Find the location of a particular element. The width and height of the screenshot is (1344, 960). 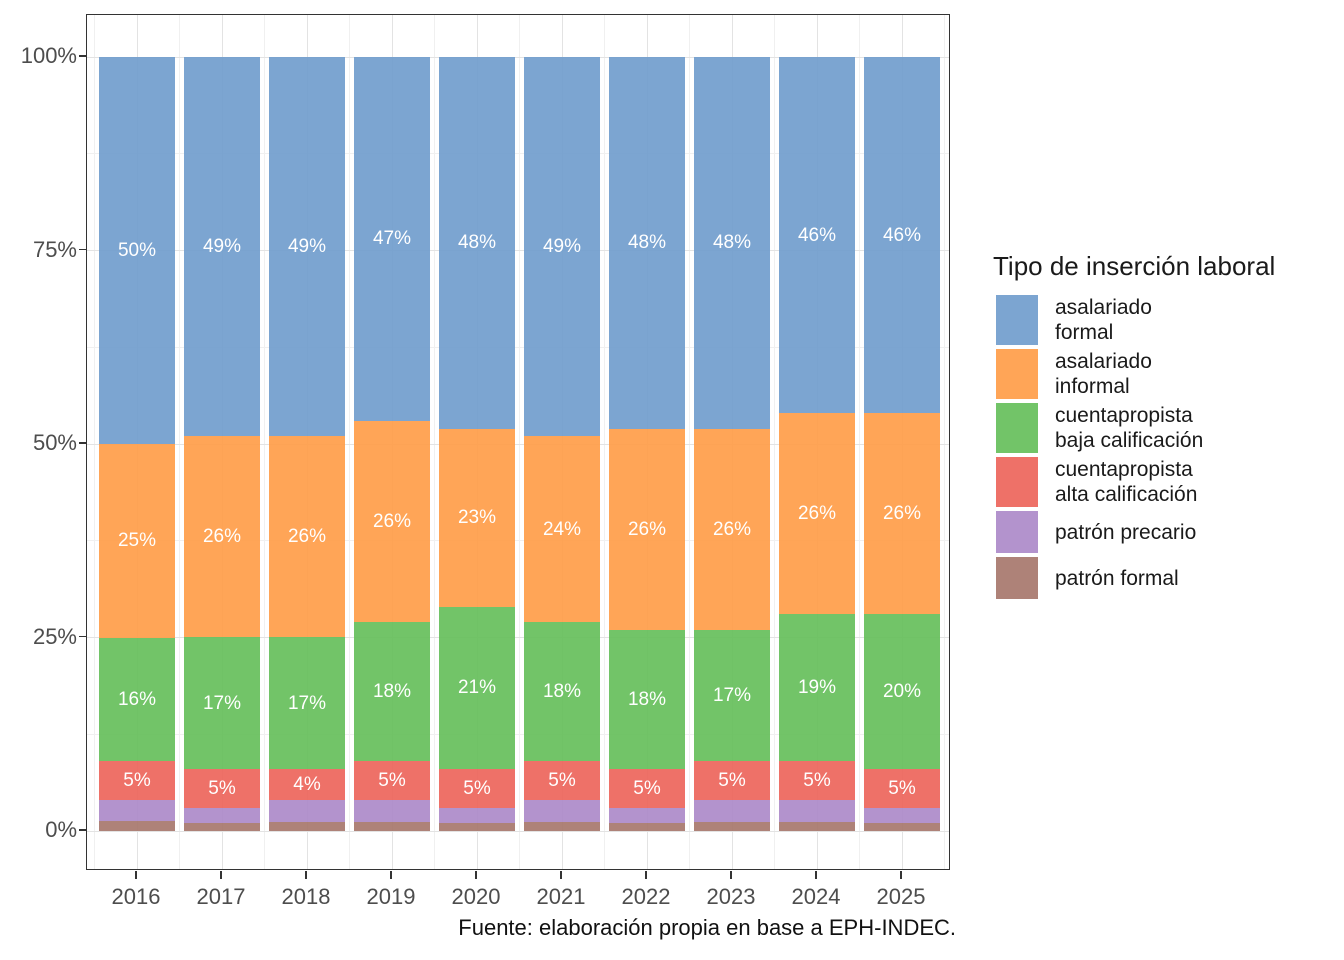

legend-label: cuentapropista alta calificación is located at coordinates (1126, 482).